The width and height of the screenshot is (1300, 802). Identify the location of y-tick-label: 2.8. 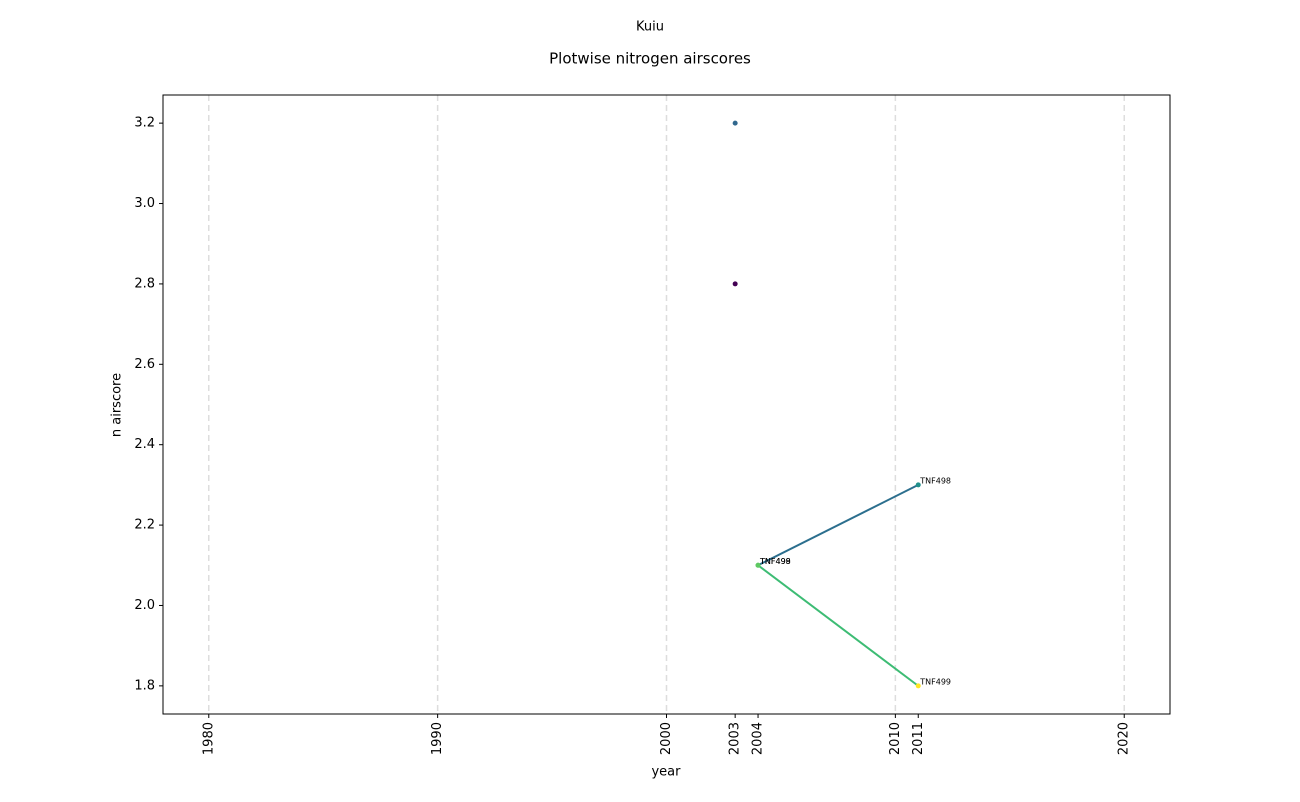
(144, 283).